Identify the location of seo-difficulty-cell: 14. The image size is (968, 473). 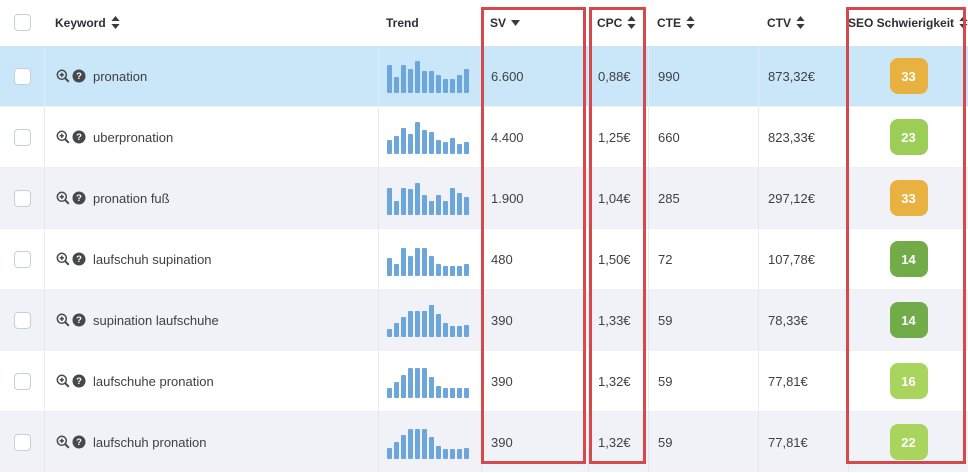
(908, 259).